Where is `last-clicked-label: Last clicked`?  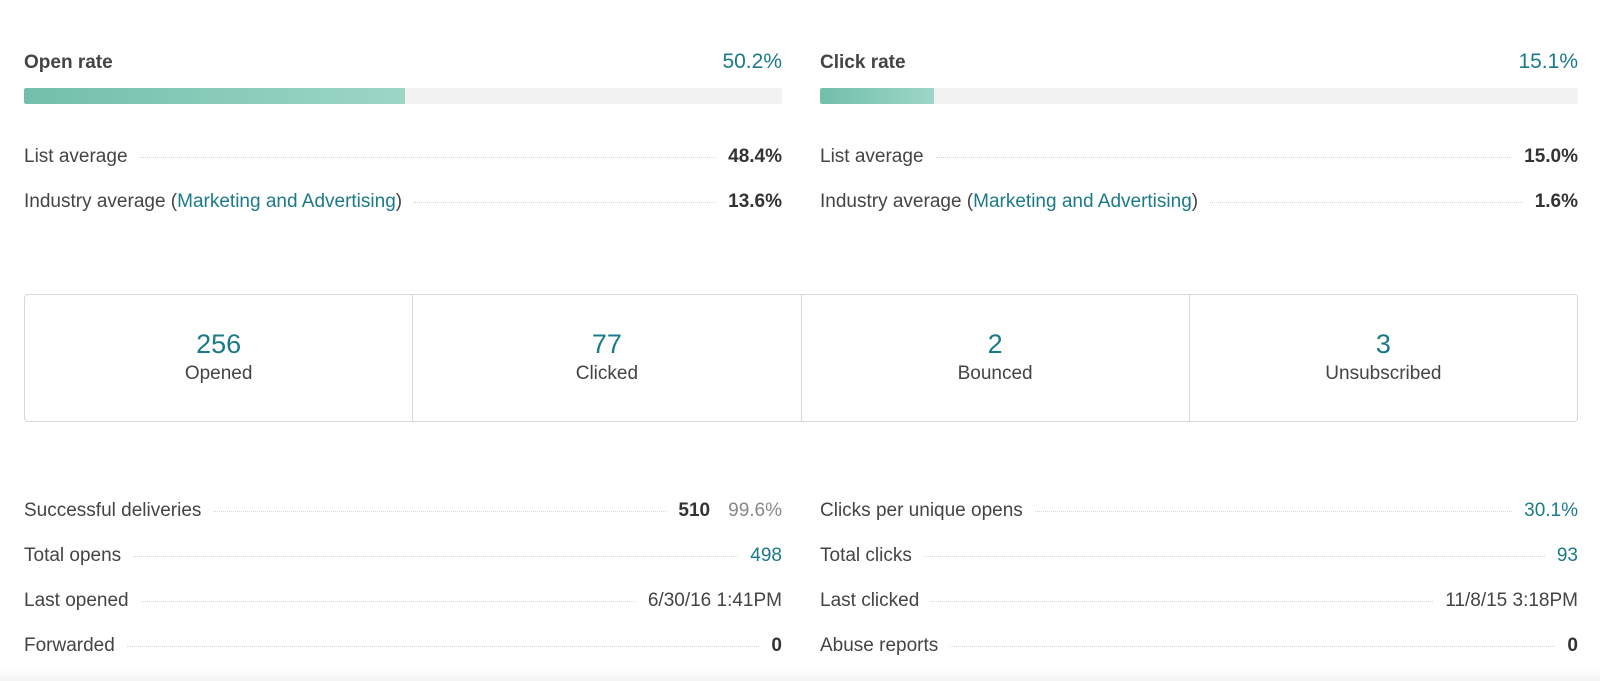 last-clicked-label: Last clicked is located at coordinates (870, 600).